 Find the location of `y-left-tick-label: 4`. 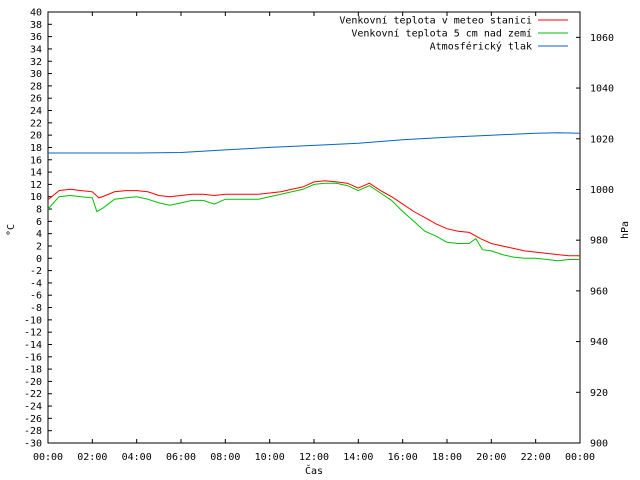

y-left-tick-label: 4 is located at coordinates (39, 234).